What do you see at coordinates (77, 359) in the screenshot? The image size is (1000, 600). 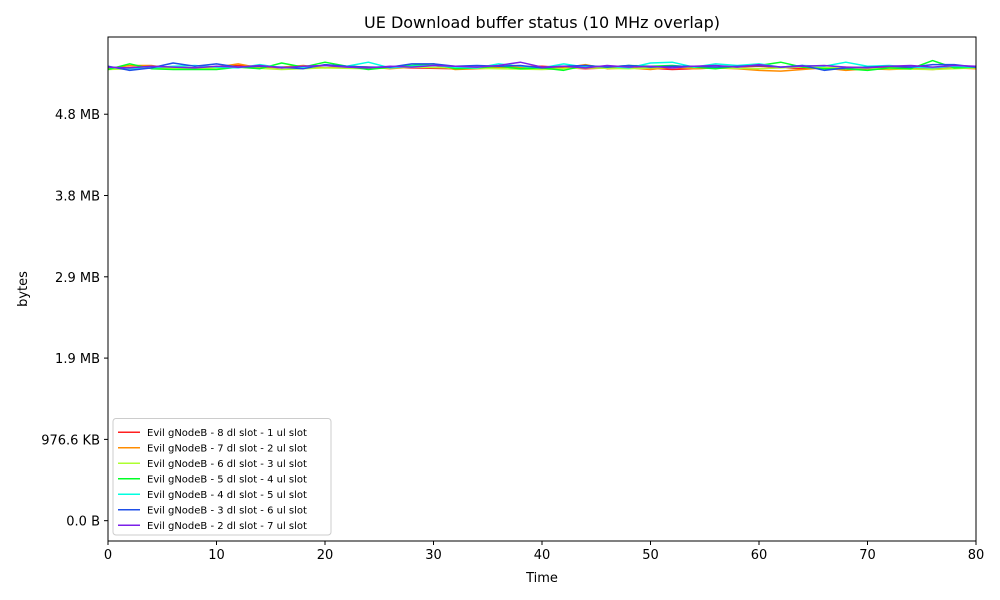 I see `y-tick-label: 1.9 MB` at bounding box center [77, 359].